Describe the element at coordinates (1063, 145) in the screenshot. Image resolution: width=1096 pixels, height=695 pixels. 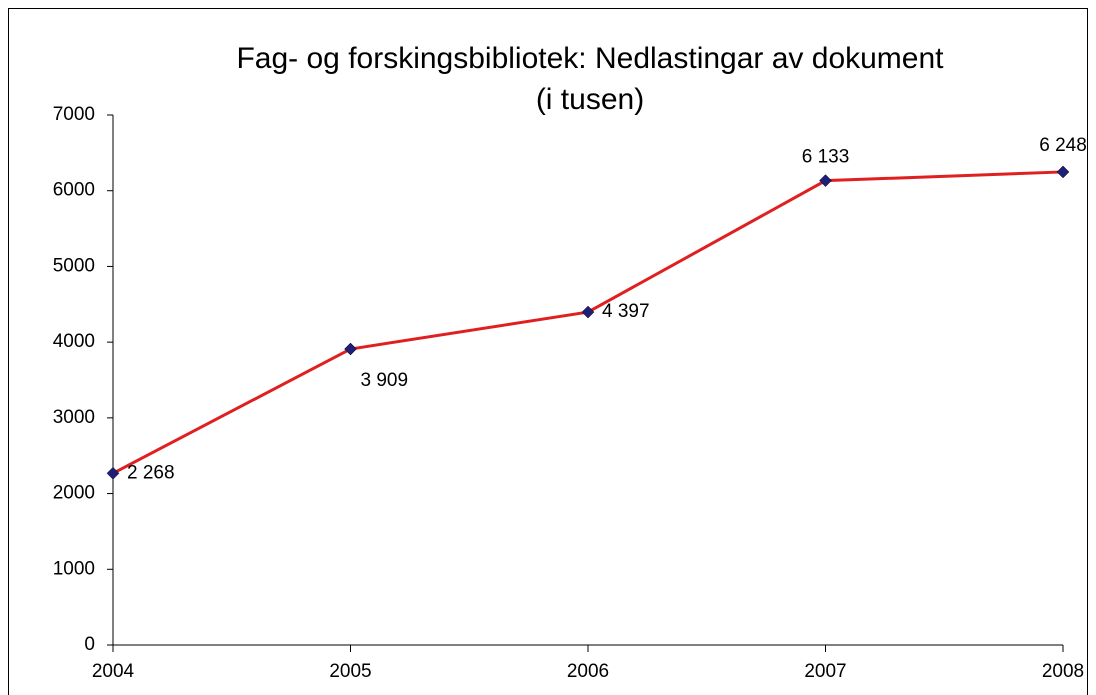
I see `data-label: 6 248` at that location.